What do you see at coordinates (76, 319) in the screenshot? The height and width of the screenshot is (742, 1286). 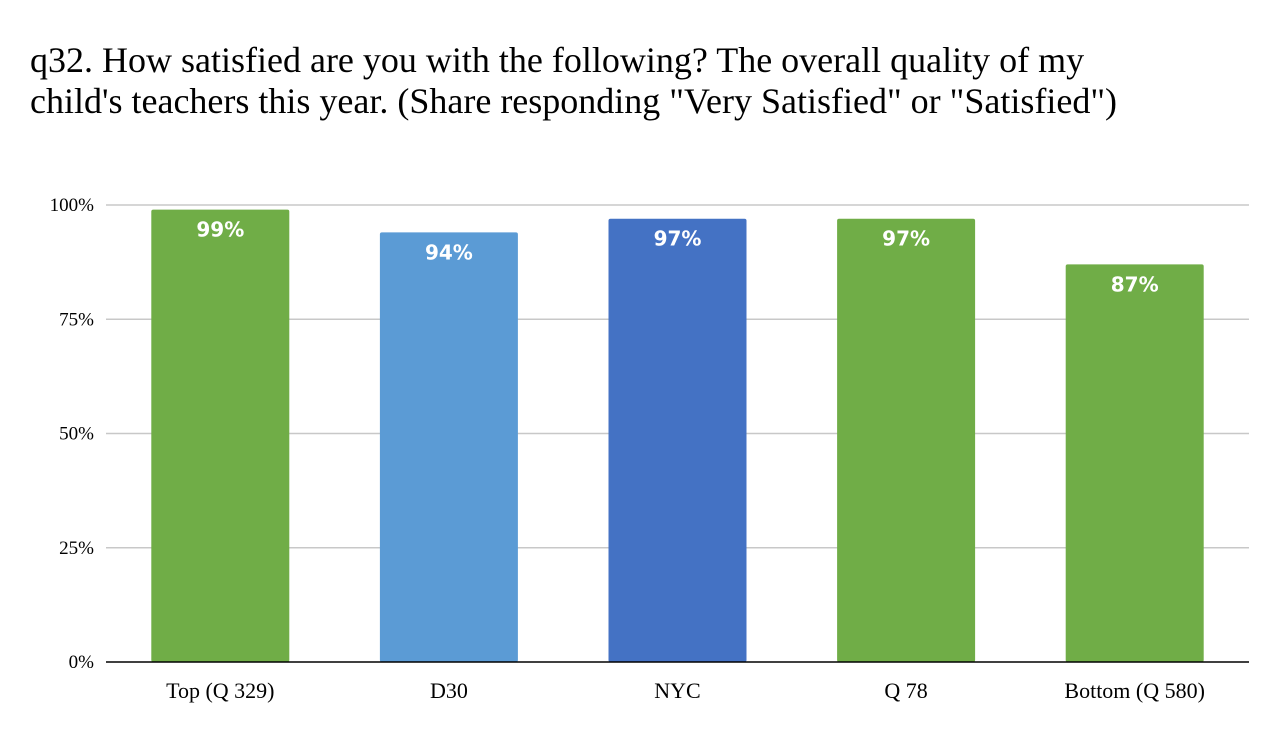 I see `y-tick-label: 75%` at bounding box center [76, 319].